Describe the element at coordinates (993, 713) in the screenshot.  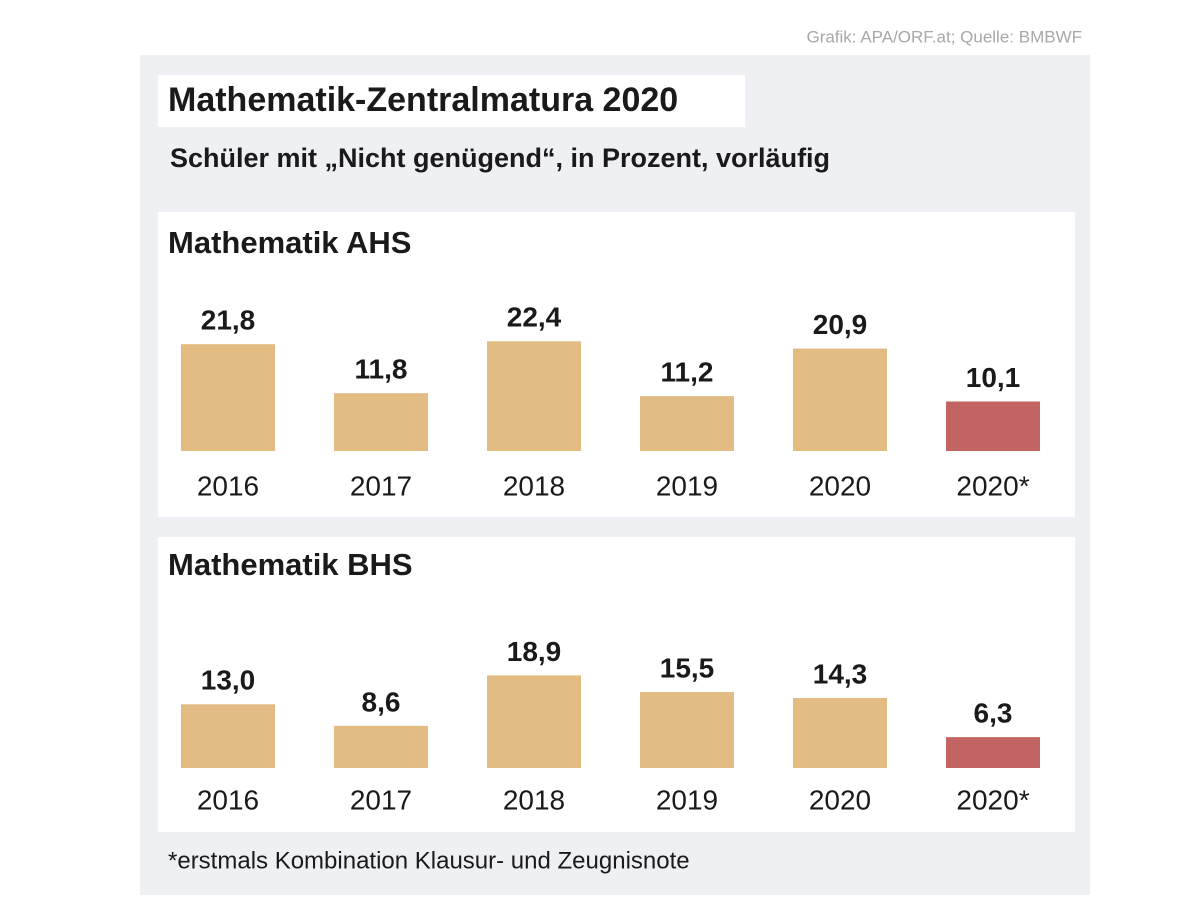
I see `value-label: 6,3` at that location.